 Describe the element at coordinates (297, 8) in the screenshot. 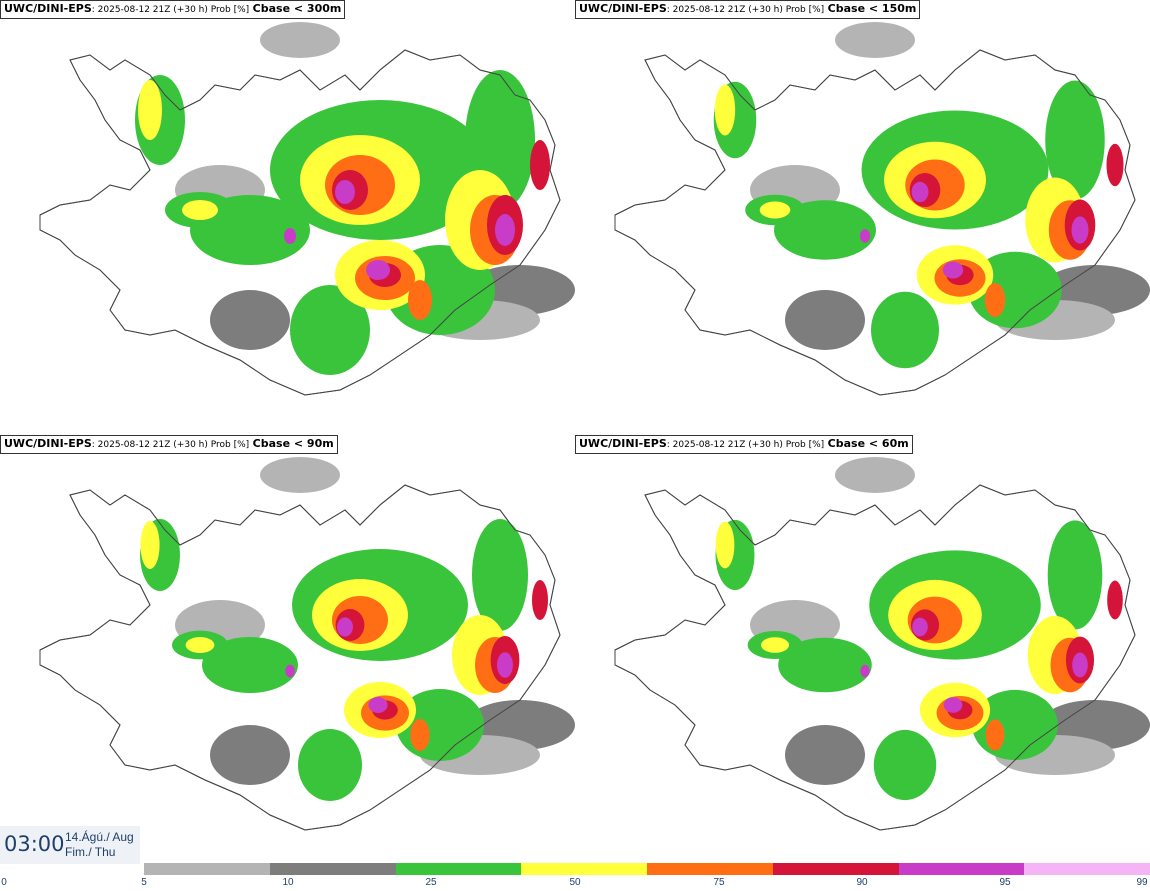

I see `threshold-label: Cbase < 300m` at that location.